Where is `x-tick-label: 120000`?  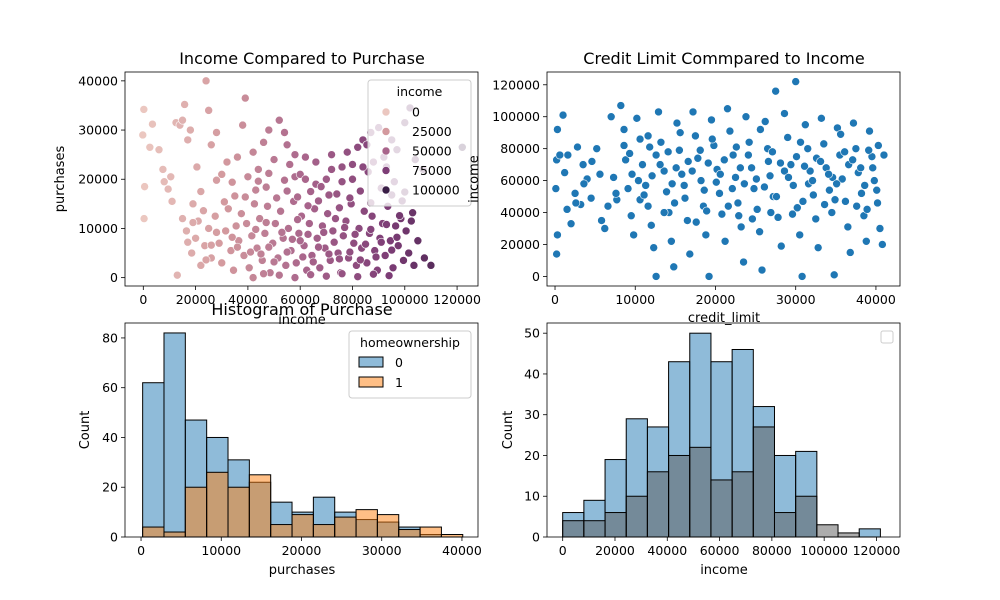 x-tick-label: 120000 is located at coordinates (457, 299).